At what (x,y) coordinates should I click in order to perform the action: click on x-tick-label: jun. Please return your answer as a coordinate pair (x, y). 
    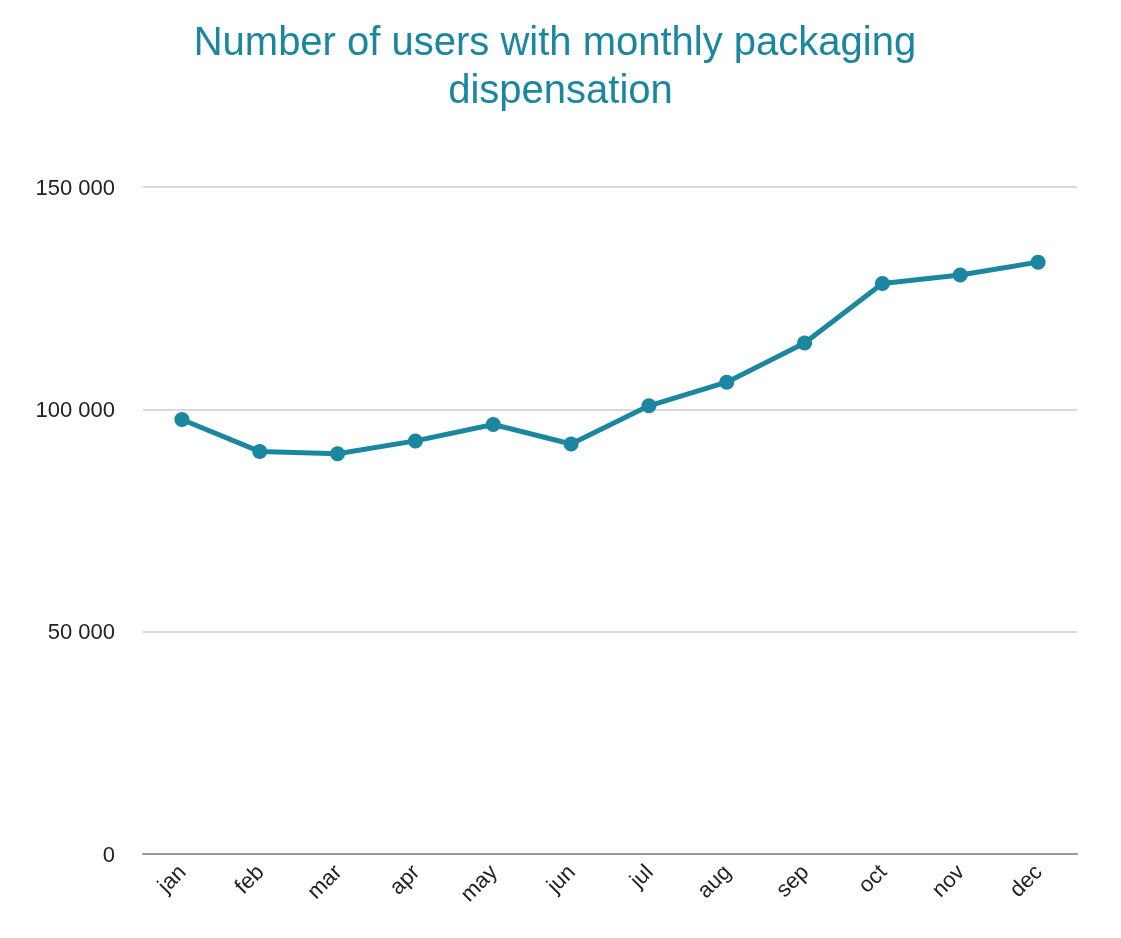
    Looking at the image, I should click on (560, 879).